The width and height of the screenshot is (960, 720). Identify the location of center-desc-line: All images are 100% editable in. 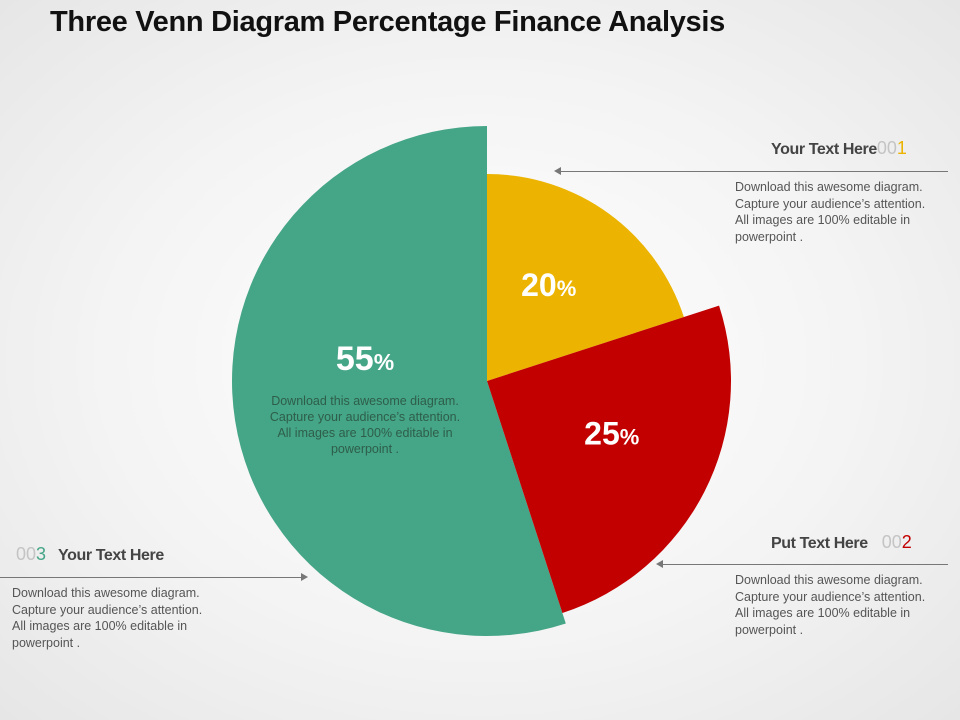
(365, 433).